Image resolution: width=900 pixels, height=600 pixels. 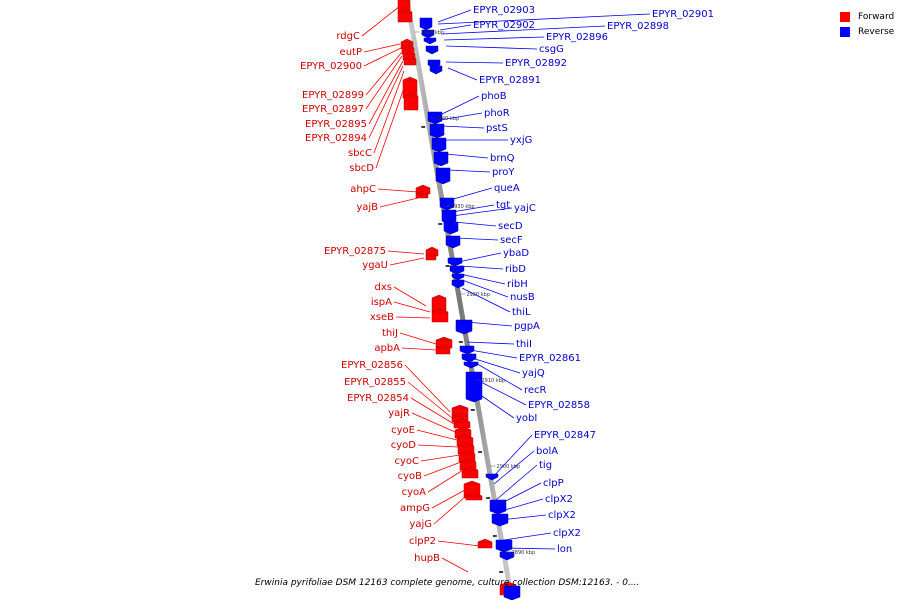 I want to click on reverse-gene-label: EPYR_02902, so click(x=504, y=25).